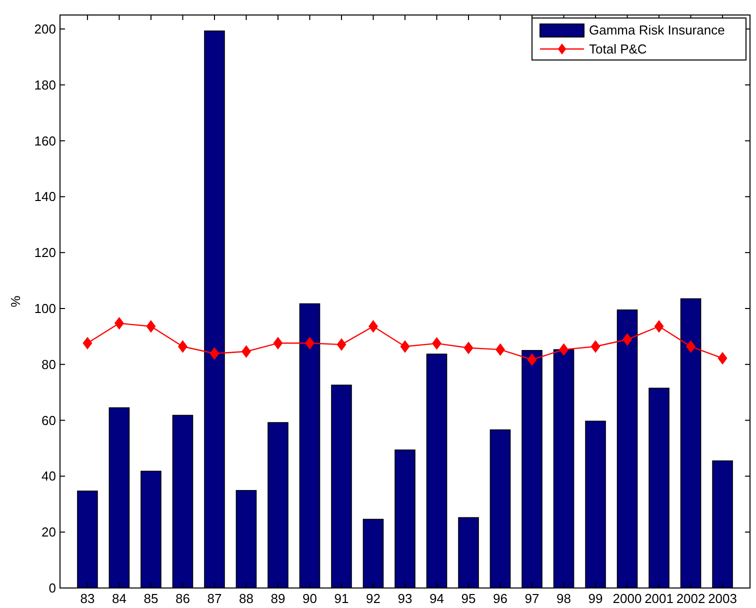  Describe the element at coordinates (49, 532) in the screenshot. I see `y-tick-label: 20` at that location.